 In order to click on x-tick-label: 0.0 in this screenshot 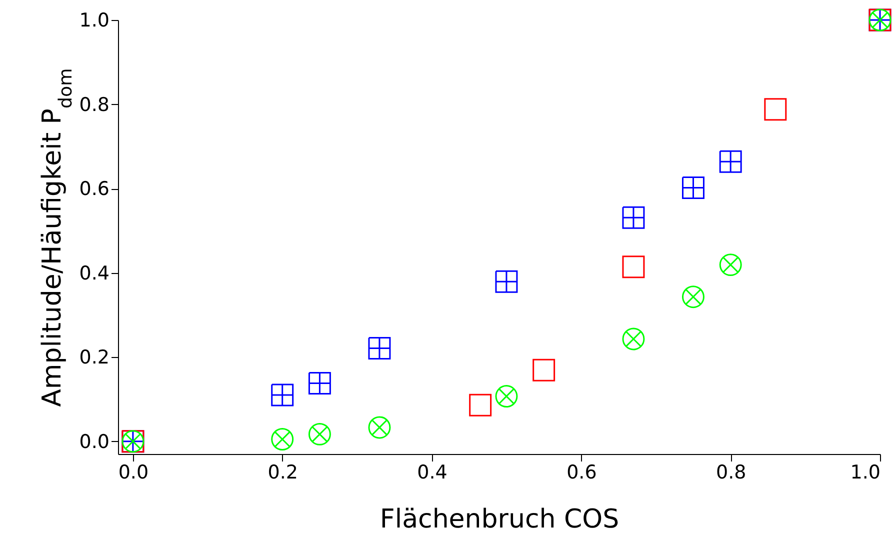, I will do `click(133, 473)`.